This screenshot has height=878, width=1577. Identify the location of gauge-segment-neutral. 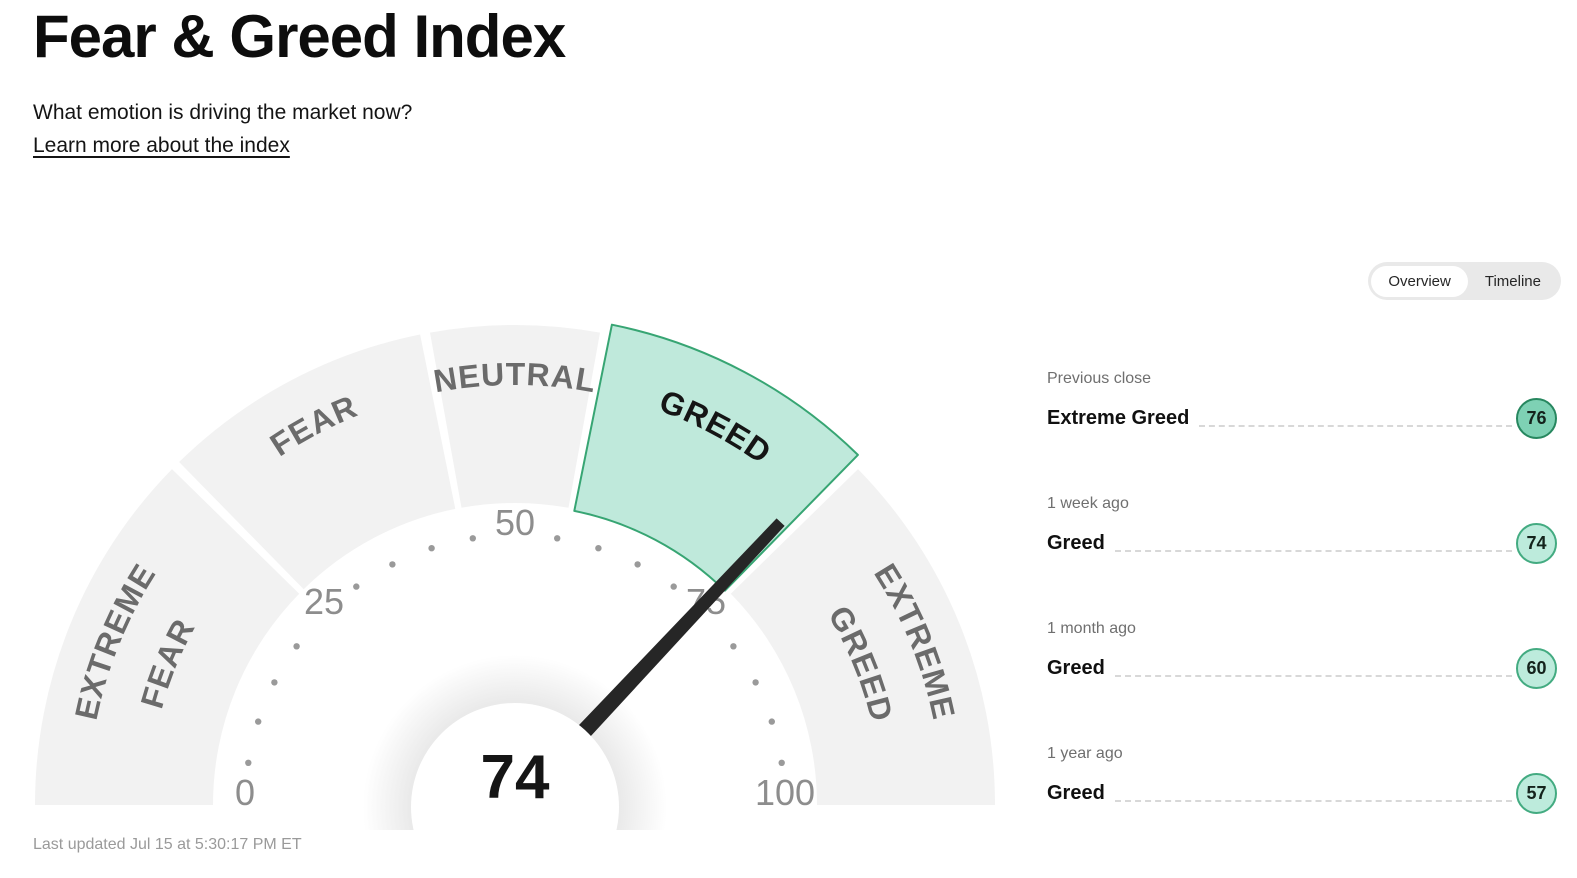
(515, 416).